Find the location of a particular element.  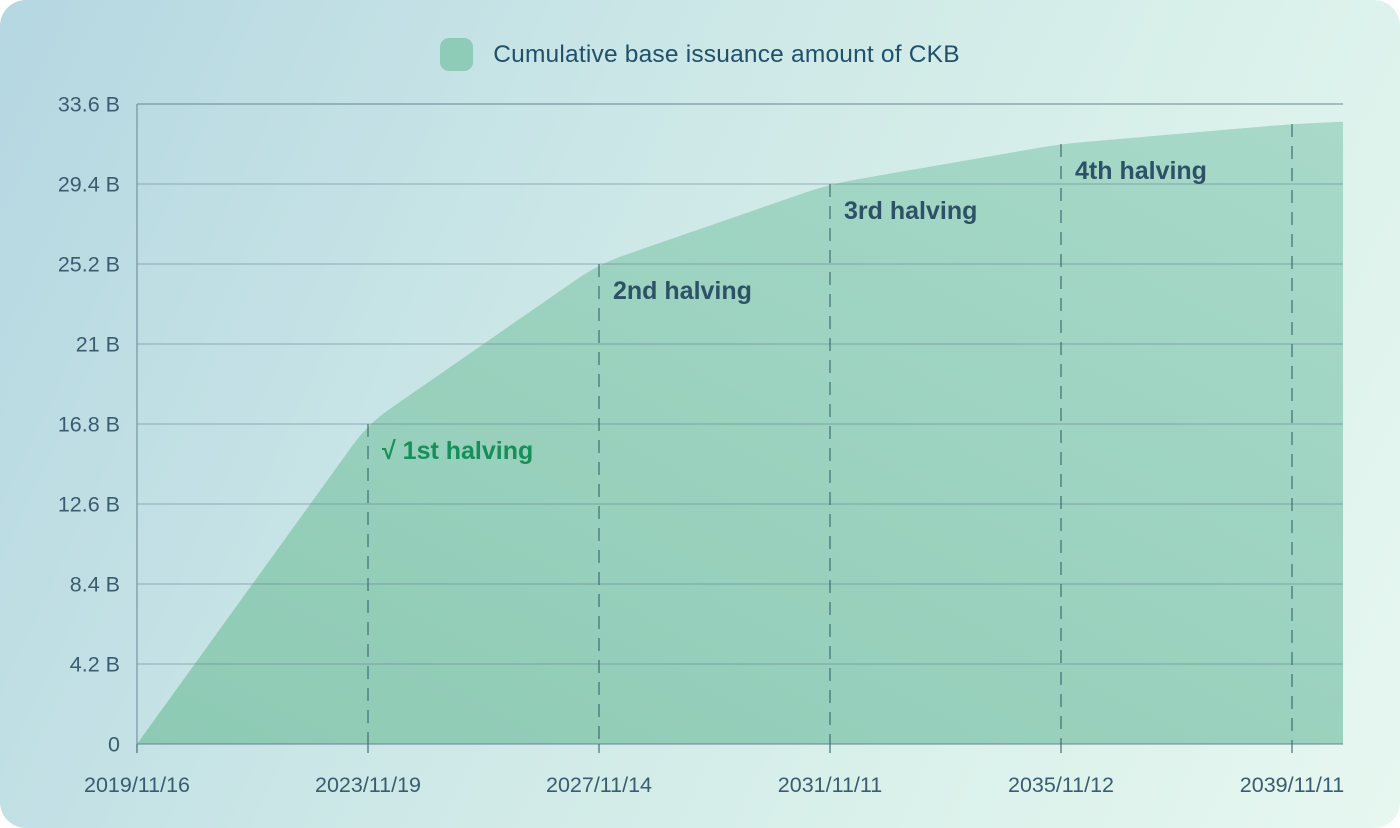

y-axis-label: 0 is located at coordinates (114, 745).